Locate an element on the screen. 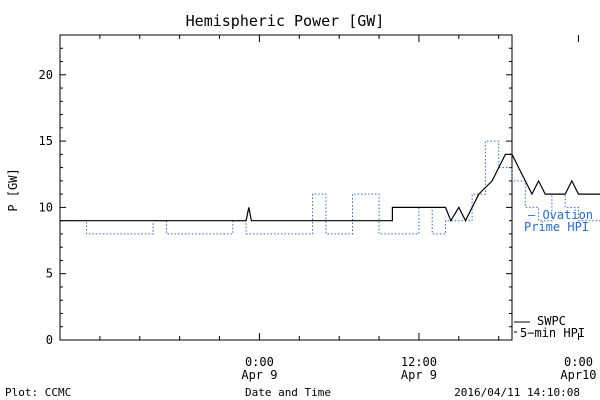  legend: — Ovation Prime HPI SWPC 5−min HPI is located at coordinates (553, 274).